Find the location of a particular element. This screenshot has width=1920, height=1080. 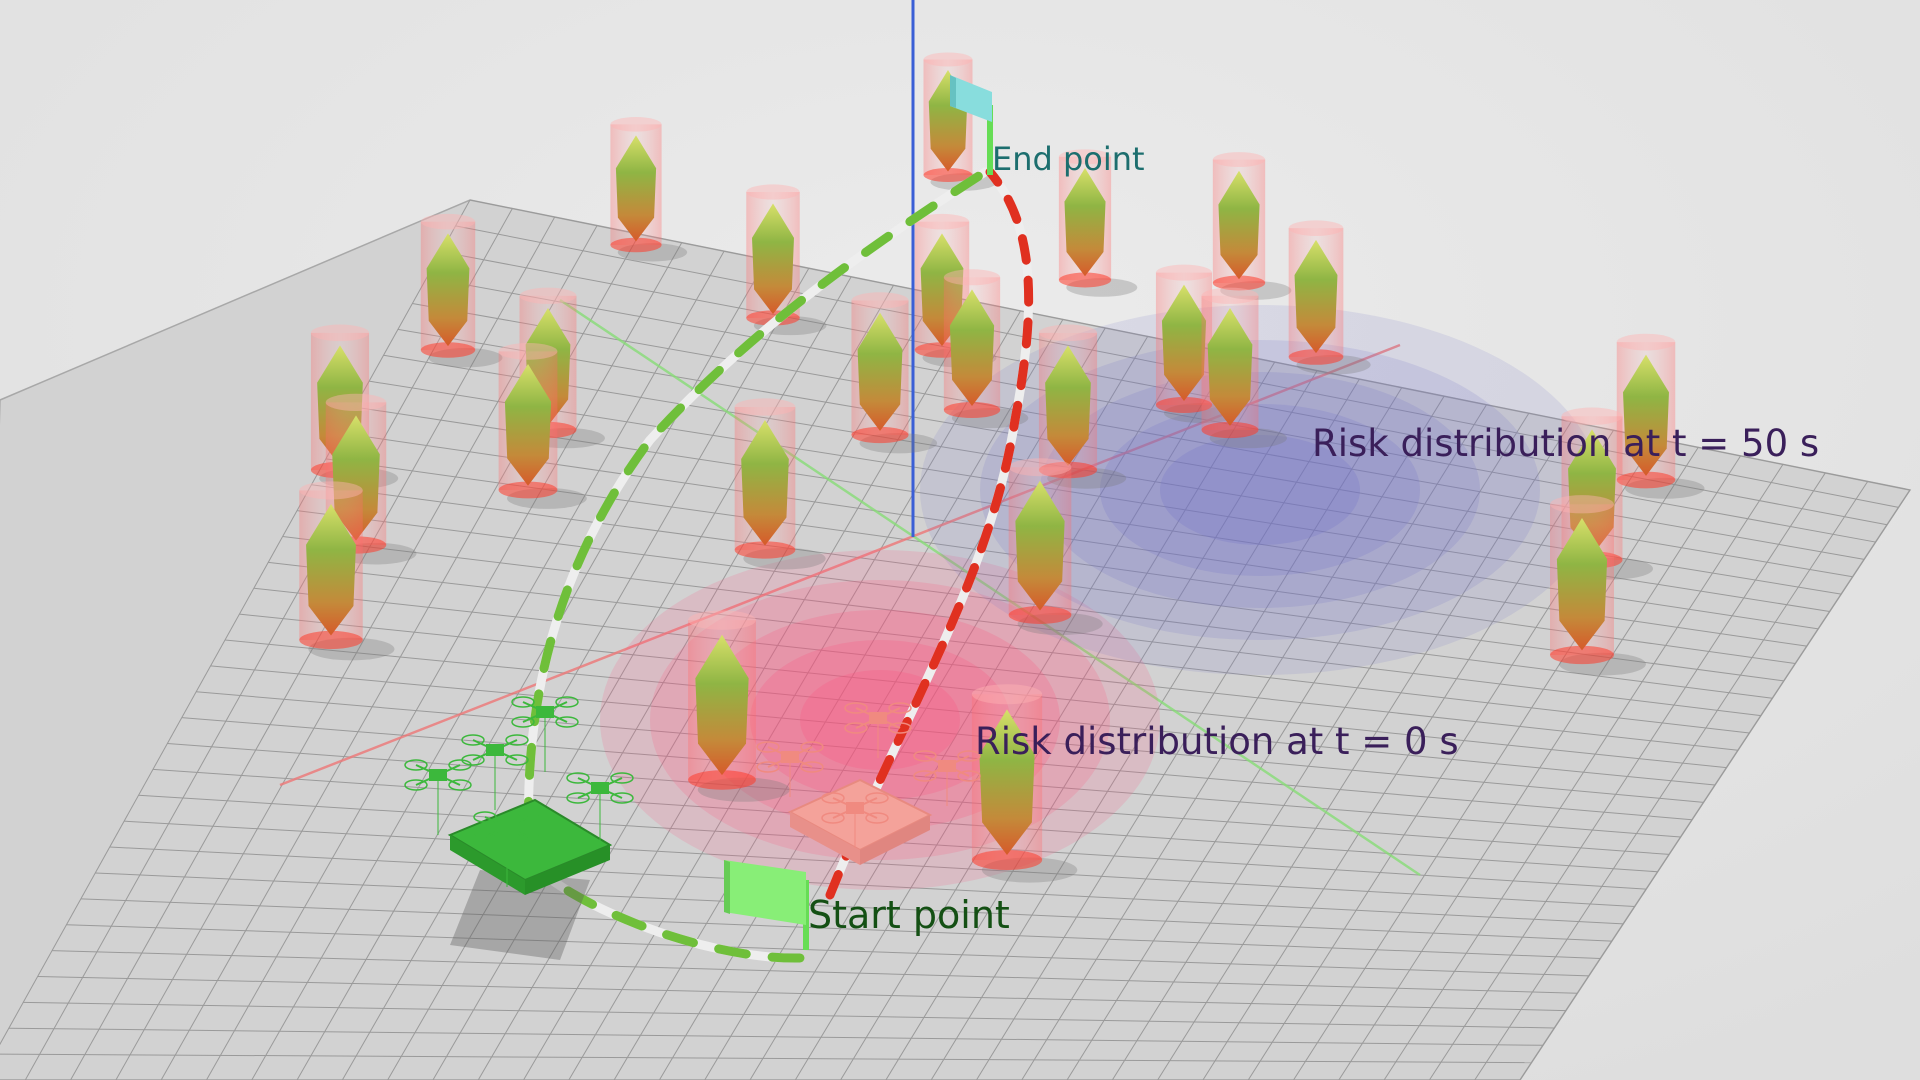

green-platform-shadow is located at coordinates (520, 915).